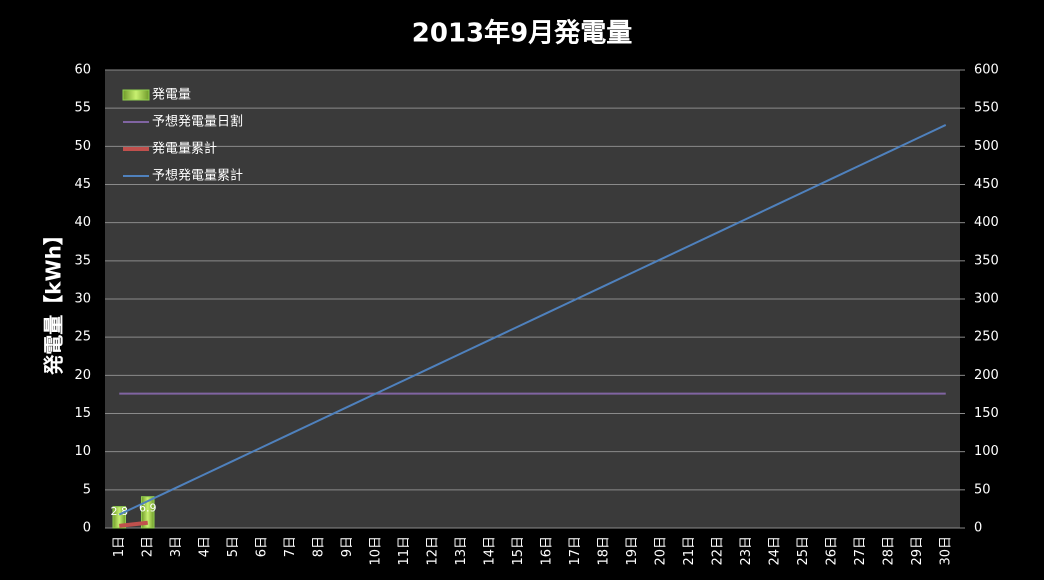  What do you see at coordinates (461, 551) in the screenshot?
I see `x-tick-label: 13日` at bounding box center [461, 551].